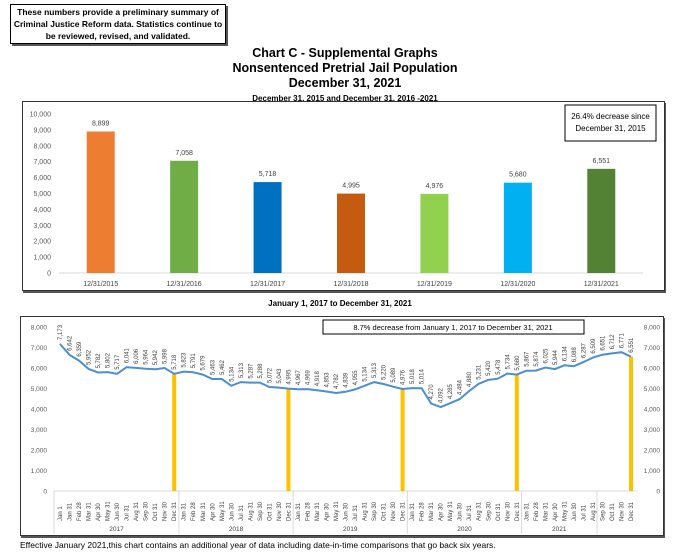  What do you see at coordinates (39, 451) in the screenshot?
I see `y-tick-label-left: 2,000` at bounding box center [39, 451].